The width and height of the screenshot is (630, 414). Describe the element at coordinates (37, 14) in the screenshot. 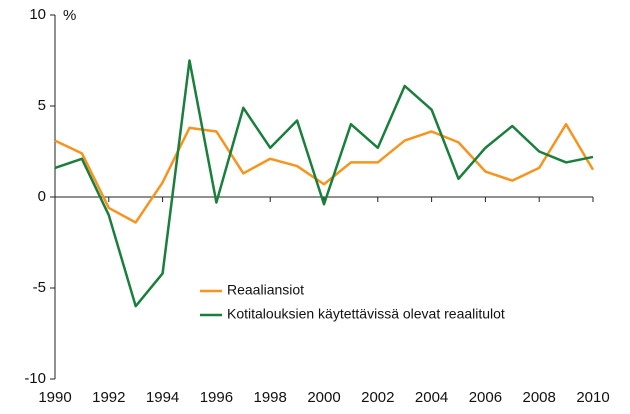

I see `y-tick-label: 10` at that location.